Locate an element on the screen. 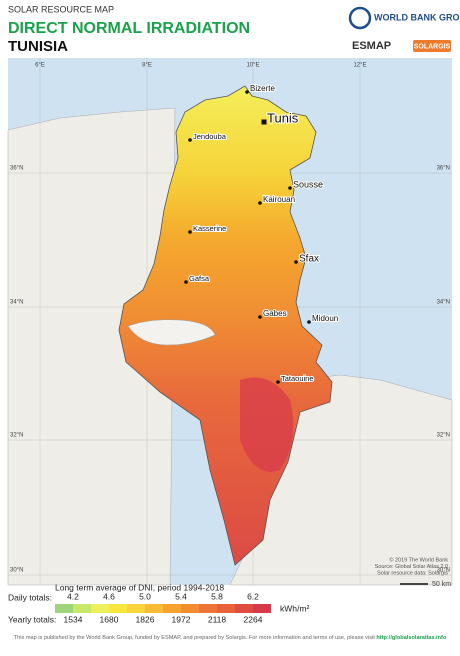  esmap-logo: ESMAP is located at coordinates (371, 46).